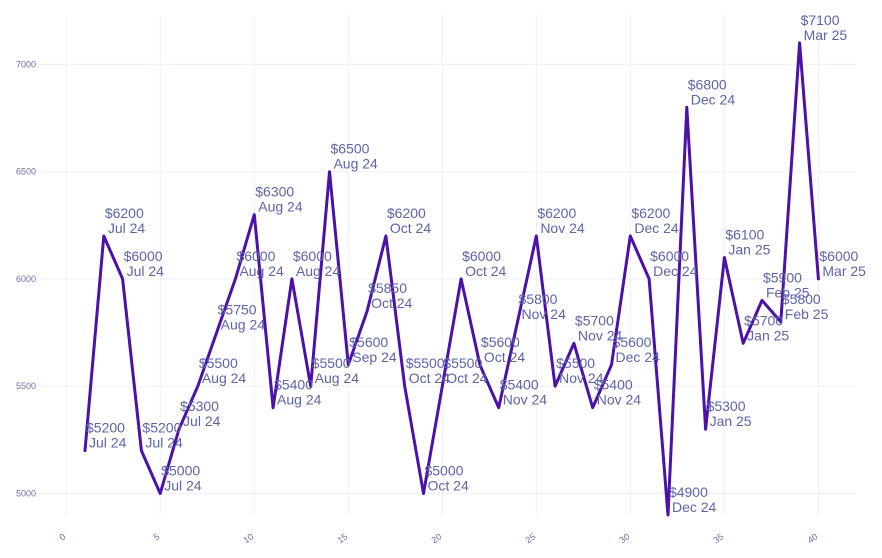 The image size is (882, 558). I want to click on x-tick-label: 20, so click(437, 538).